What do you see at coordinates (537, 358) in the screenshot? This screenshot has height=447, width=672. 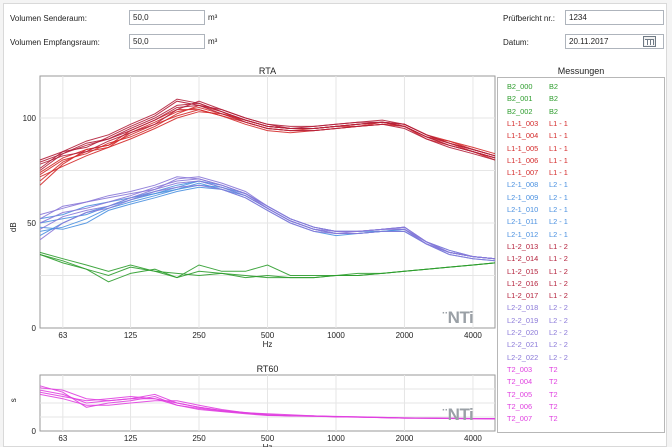 I see `measurement-item: L2-2_022 L2 - 2` at bounding box center [537, 358].